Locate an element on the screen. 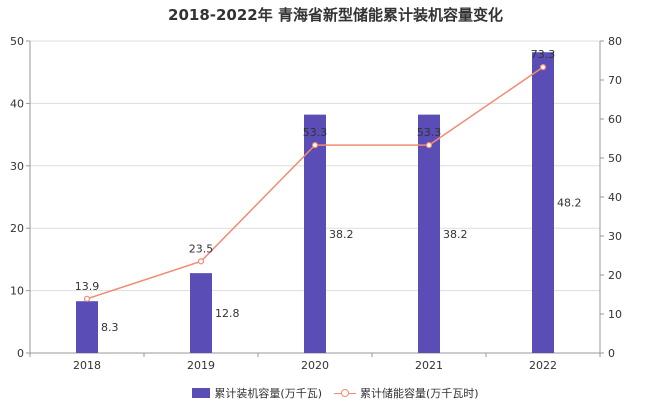  y-right-tick-label: 50 is located at coordinates (615, 158).